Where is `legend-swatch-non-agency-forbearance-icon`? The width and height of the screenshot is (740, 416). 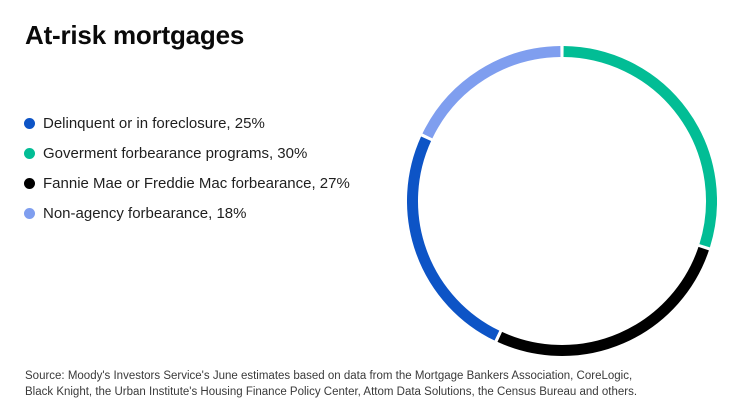 legend-swatch-non-agency-forbearance-icon is located at coordinates (29, 213).